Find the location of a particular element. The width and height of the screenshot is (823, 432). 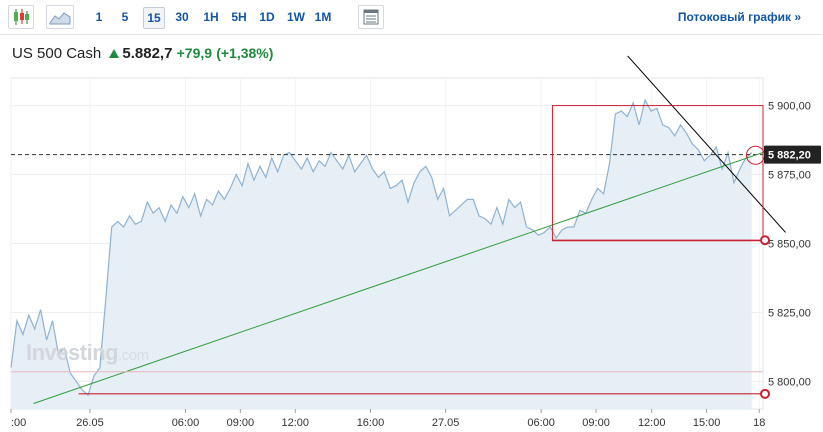

x-tick-label: 16:00 is located at coordinates (371, 423).